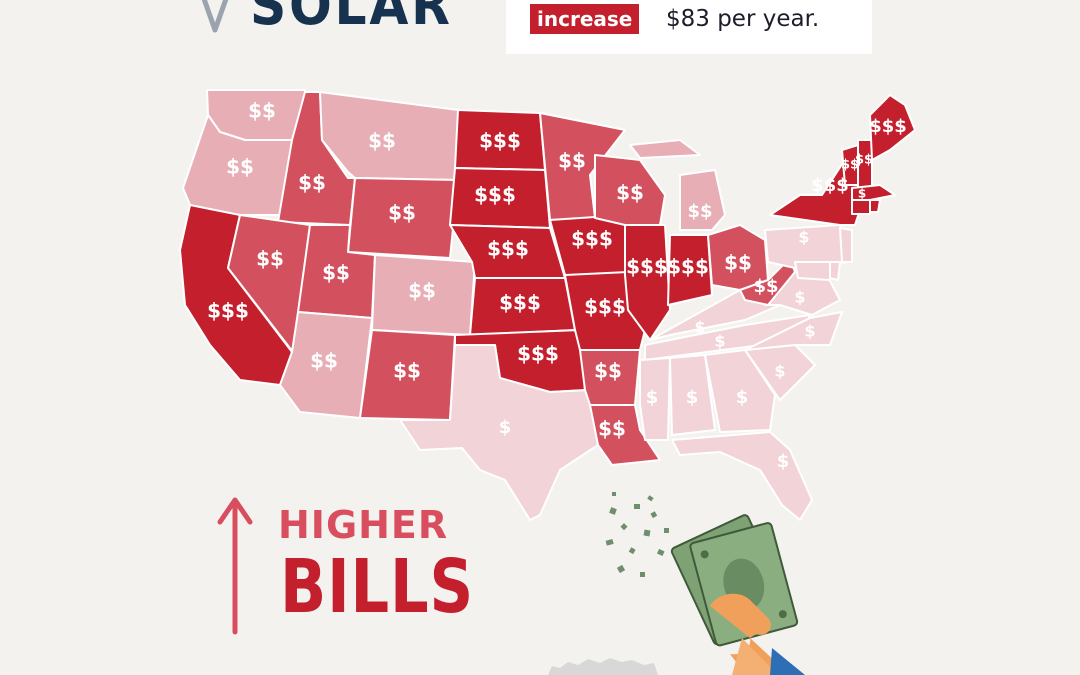  Describe the element at coordinates (382, 141) in the screenshot. I see `state-label-mt: $$` at that location.